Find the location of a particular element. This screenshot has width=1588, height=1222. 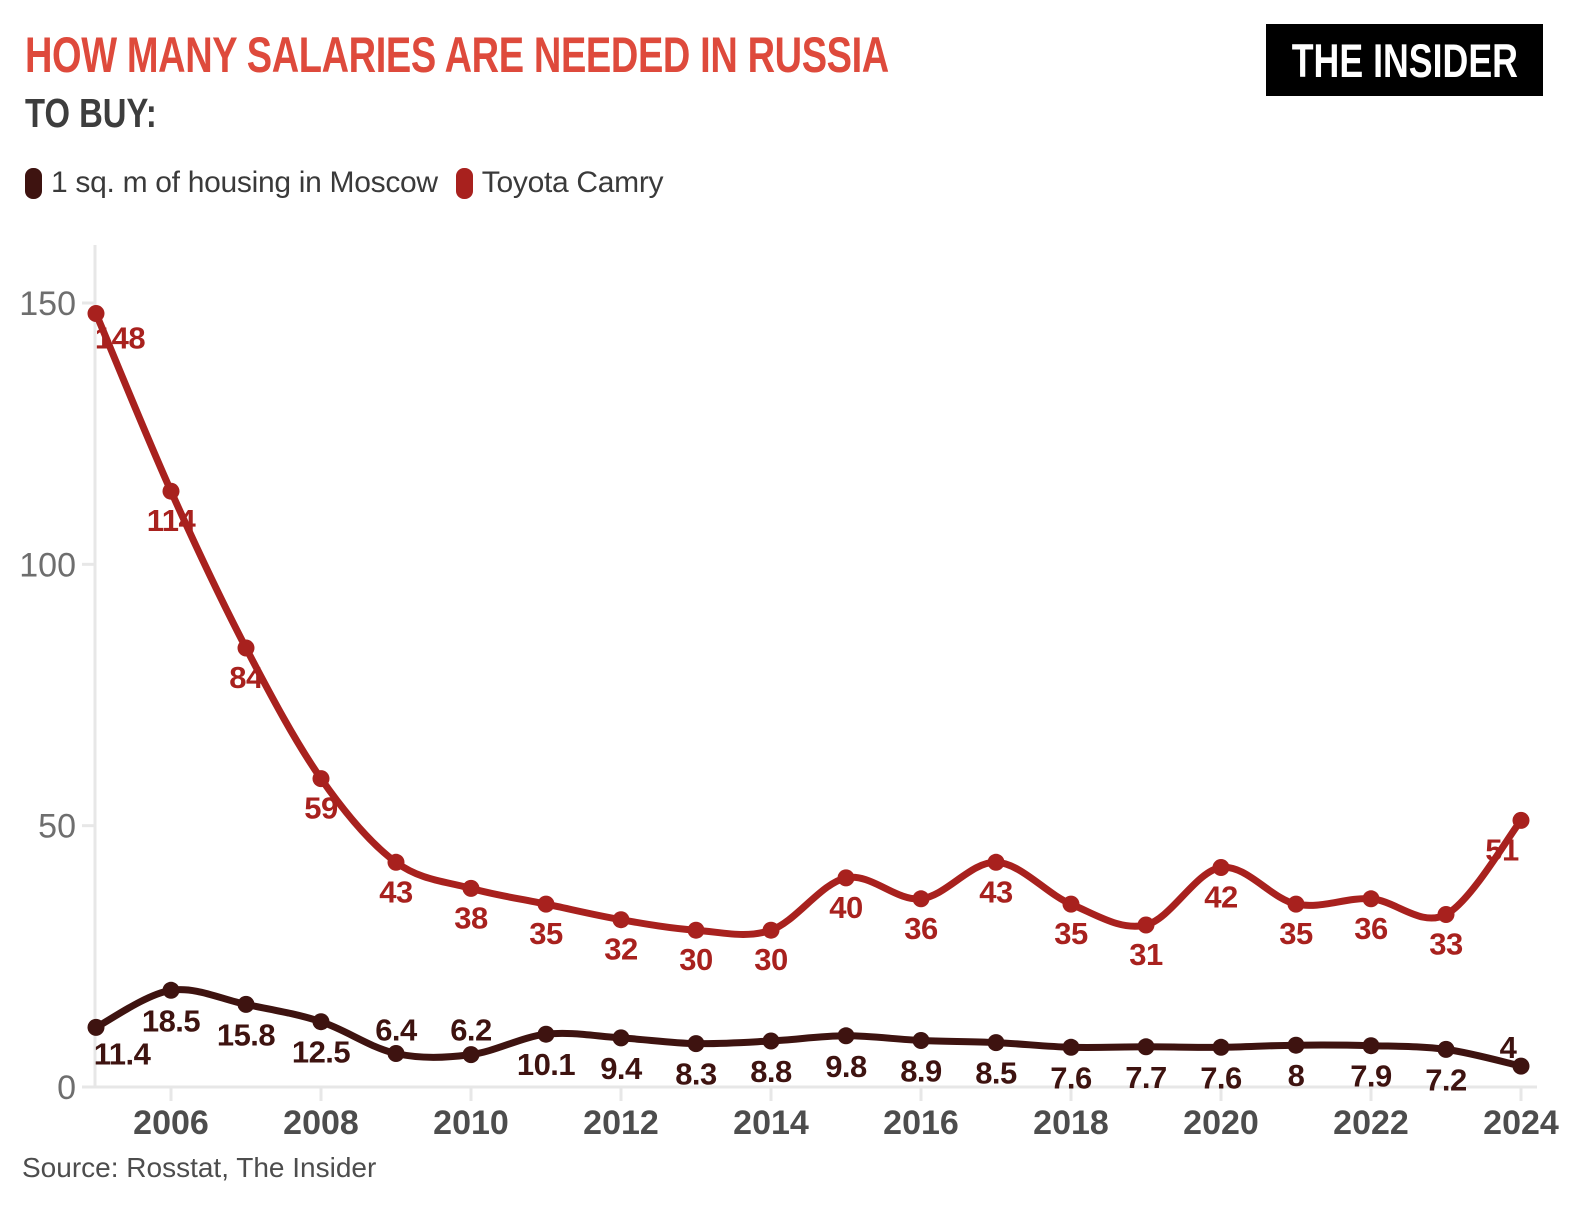

y-tick-label: 150 is located at coordinates (47, 304).